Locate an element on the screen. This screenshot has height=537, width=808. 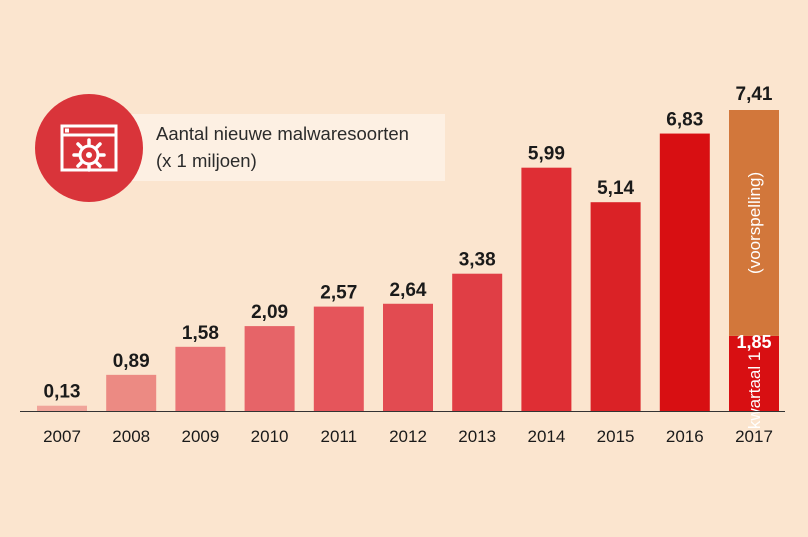
bar-2013 is located at coordinates (477, 342).